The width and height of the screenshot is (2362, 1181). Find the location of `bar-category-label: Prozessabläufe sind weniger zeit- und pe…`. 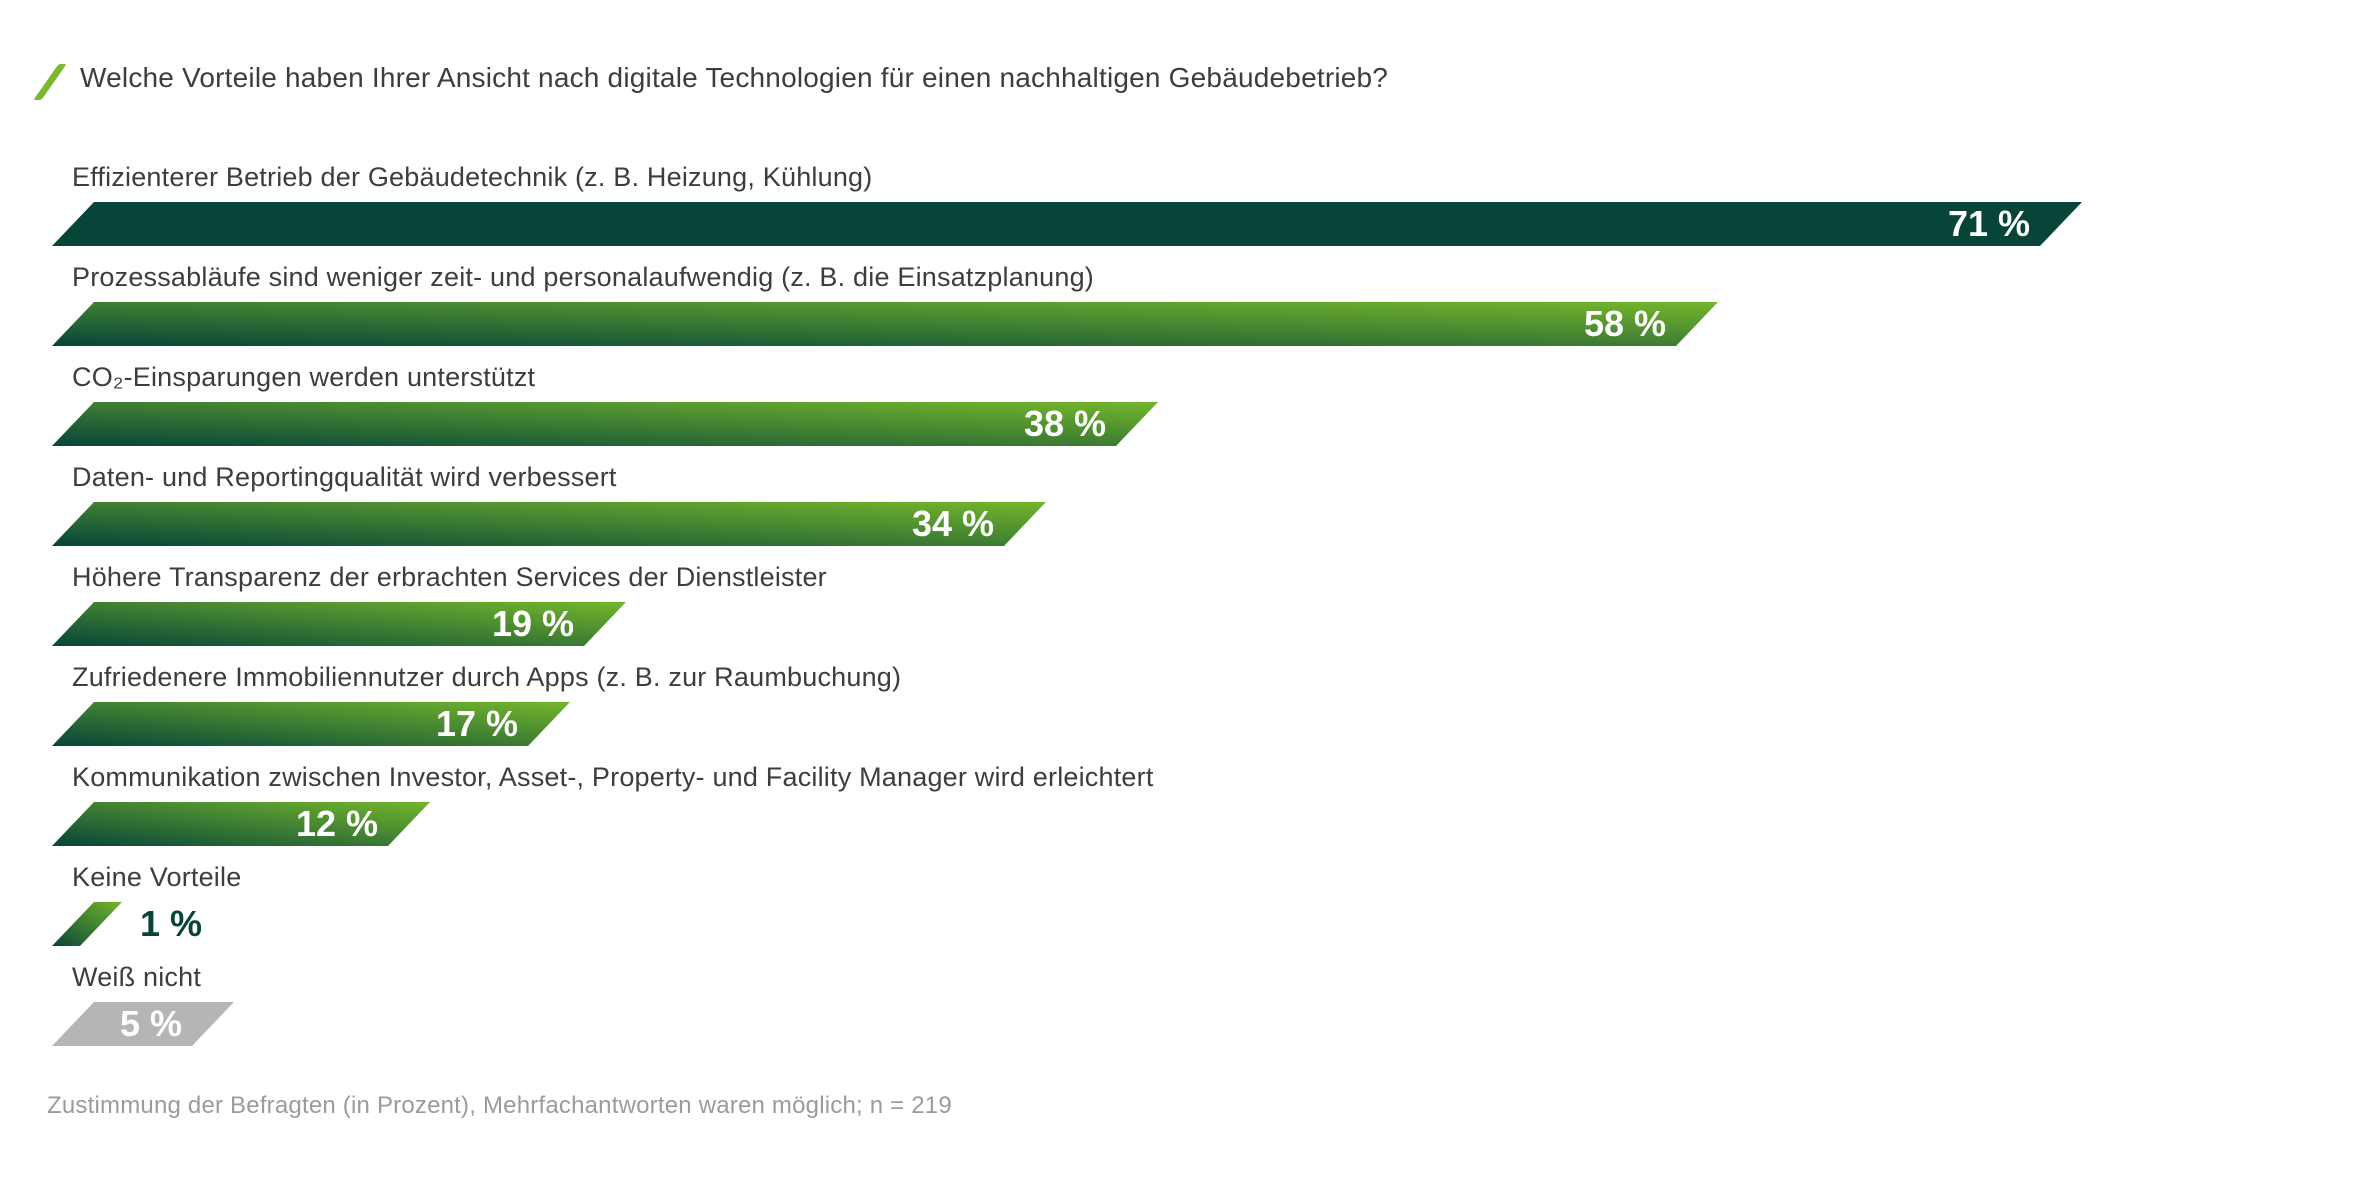

bar-category-label: Prozessabläufe sind weniger zeit- und pe… is located at coordinates (583, 277).